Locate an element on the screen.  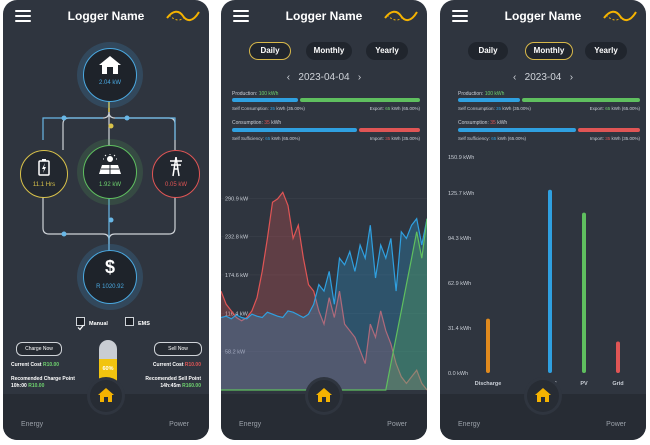
solar-panel-icon is located at coordinates (110, 164).